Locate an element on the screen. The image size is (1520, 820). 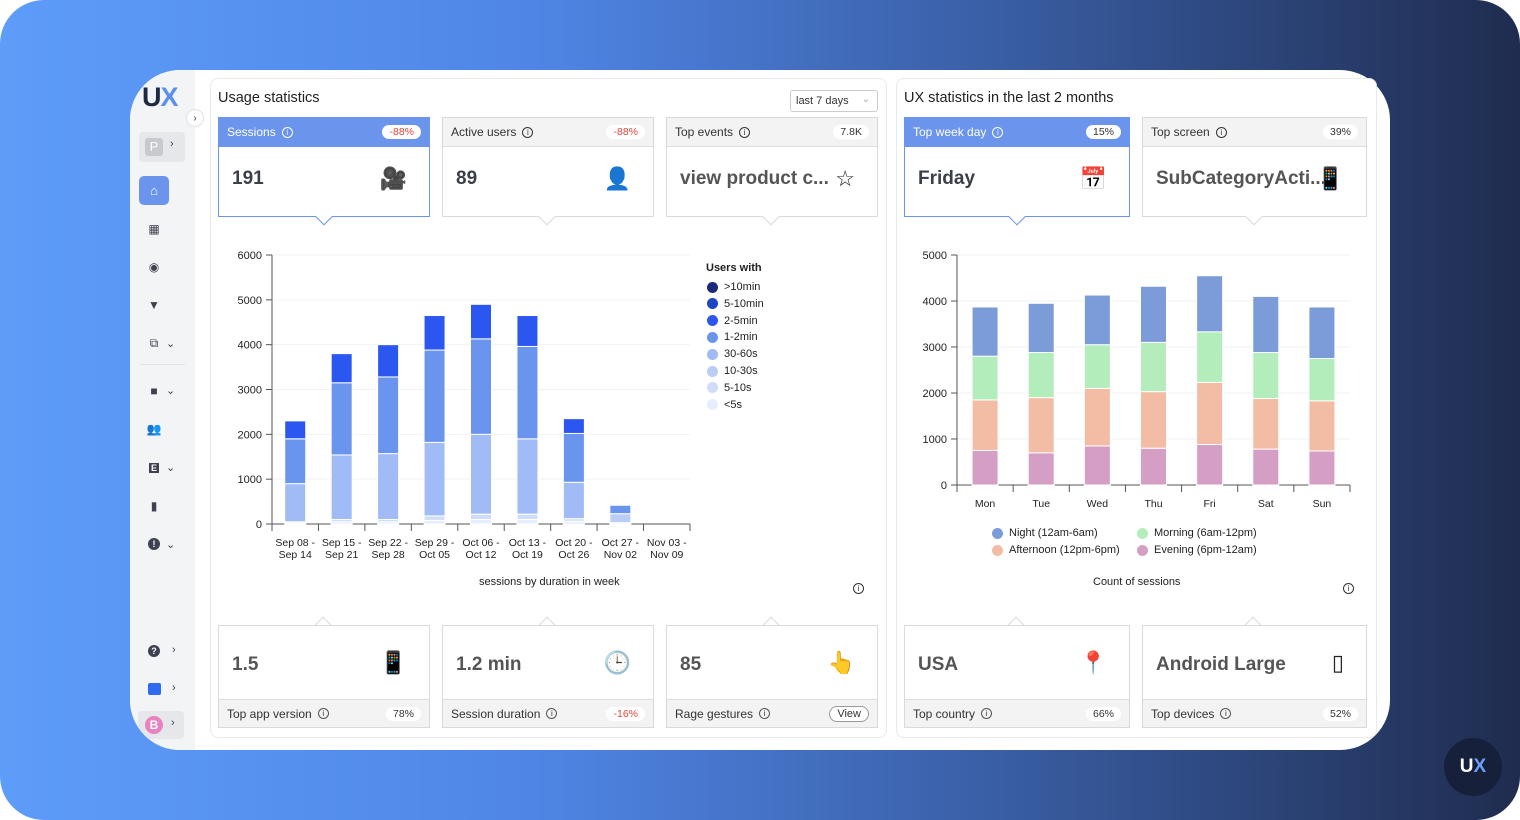
expand-sidebar-button: › is located at coordinates (195, 118).